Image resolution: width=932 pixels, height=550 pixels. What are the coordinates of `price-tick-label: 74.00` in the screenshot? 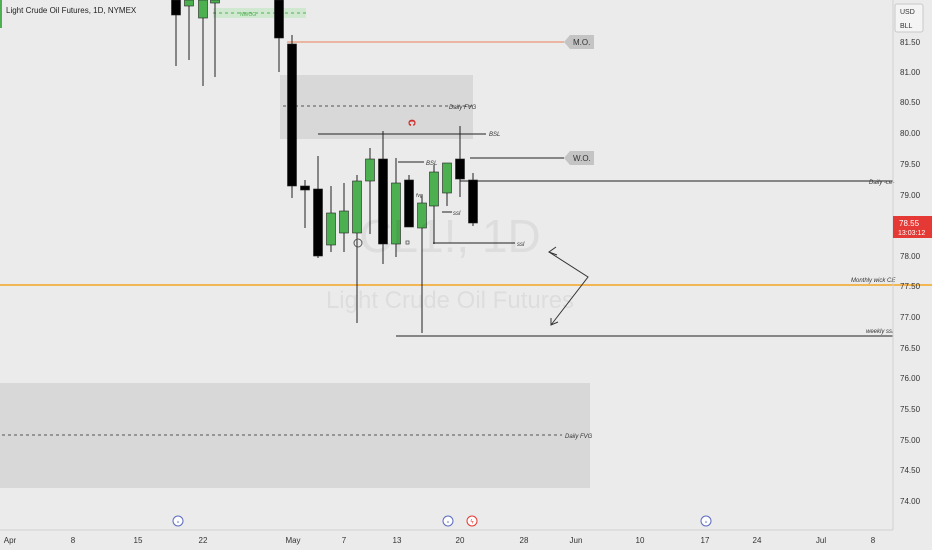 It's located at (910, 501).